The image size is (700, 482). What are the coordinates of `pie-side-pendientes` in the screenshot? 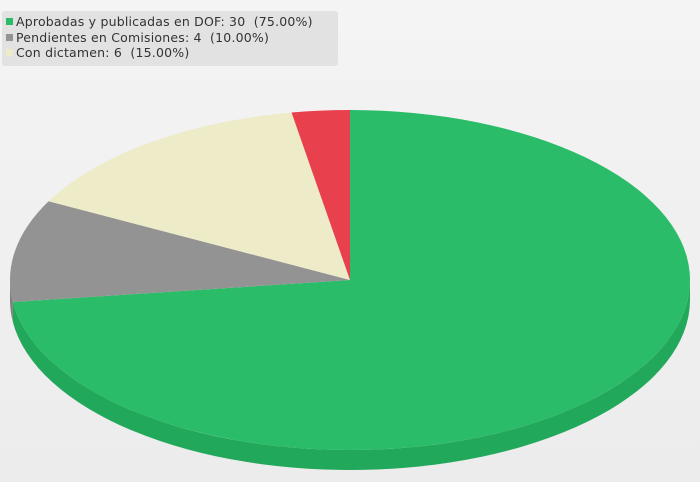 It's located at (11, 301).